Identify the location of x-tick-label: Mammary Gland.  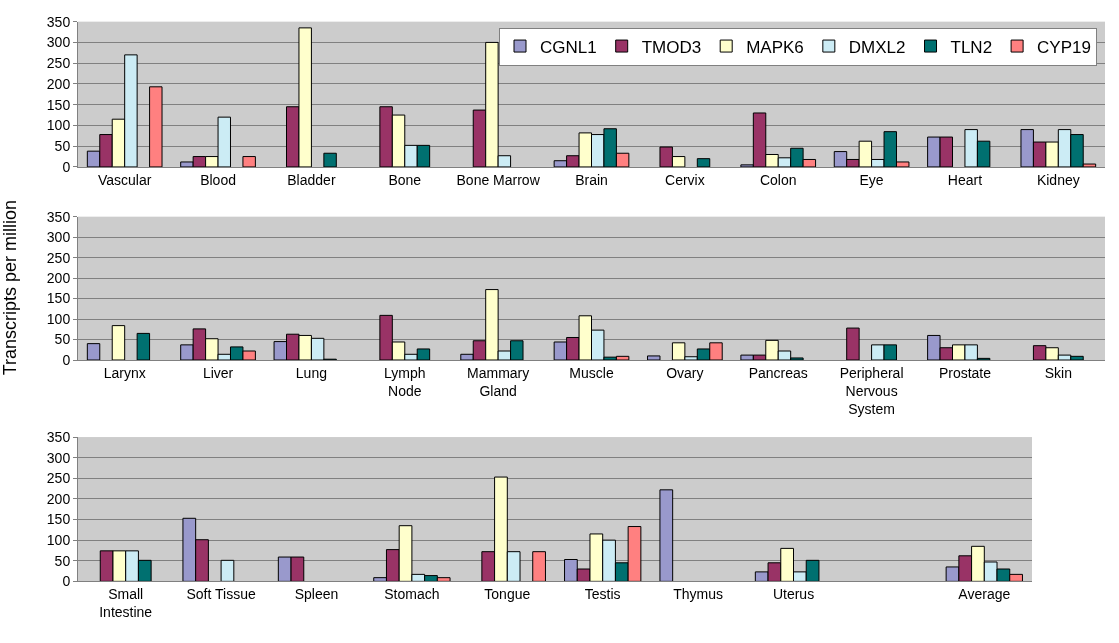
(498, 382).